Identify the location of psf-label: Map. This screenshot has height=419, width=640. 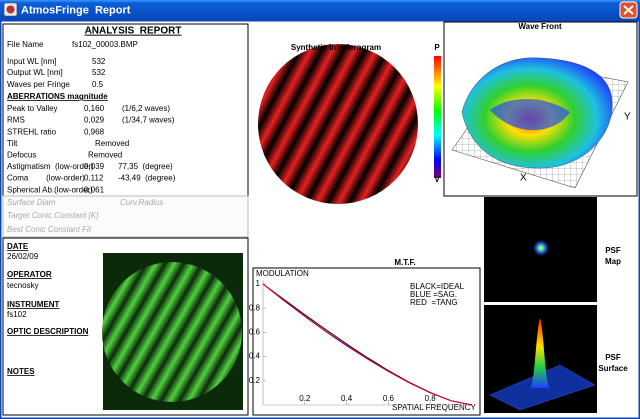
(613, 261).